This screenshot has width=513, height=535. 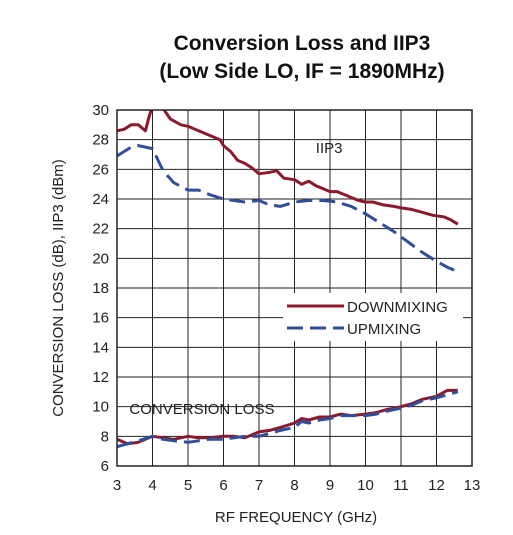 I want to click on y-tick-label-3: 12, so click(x=100, y=377).